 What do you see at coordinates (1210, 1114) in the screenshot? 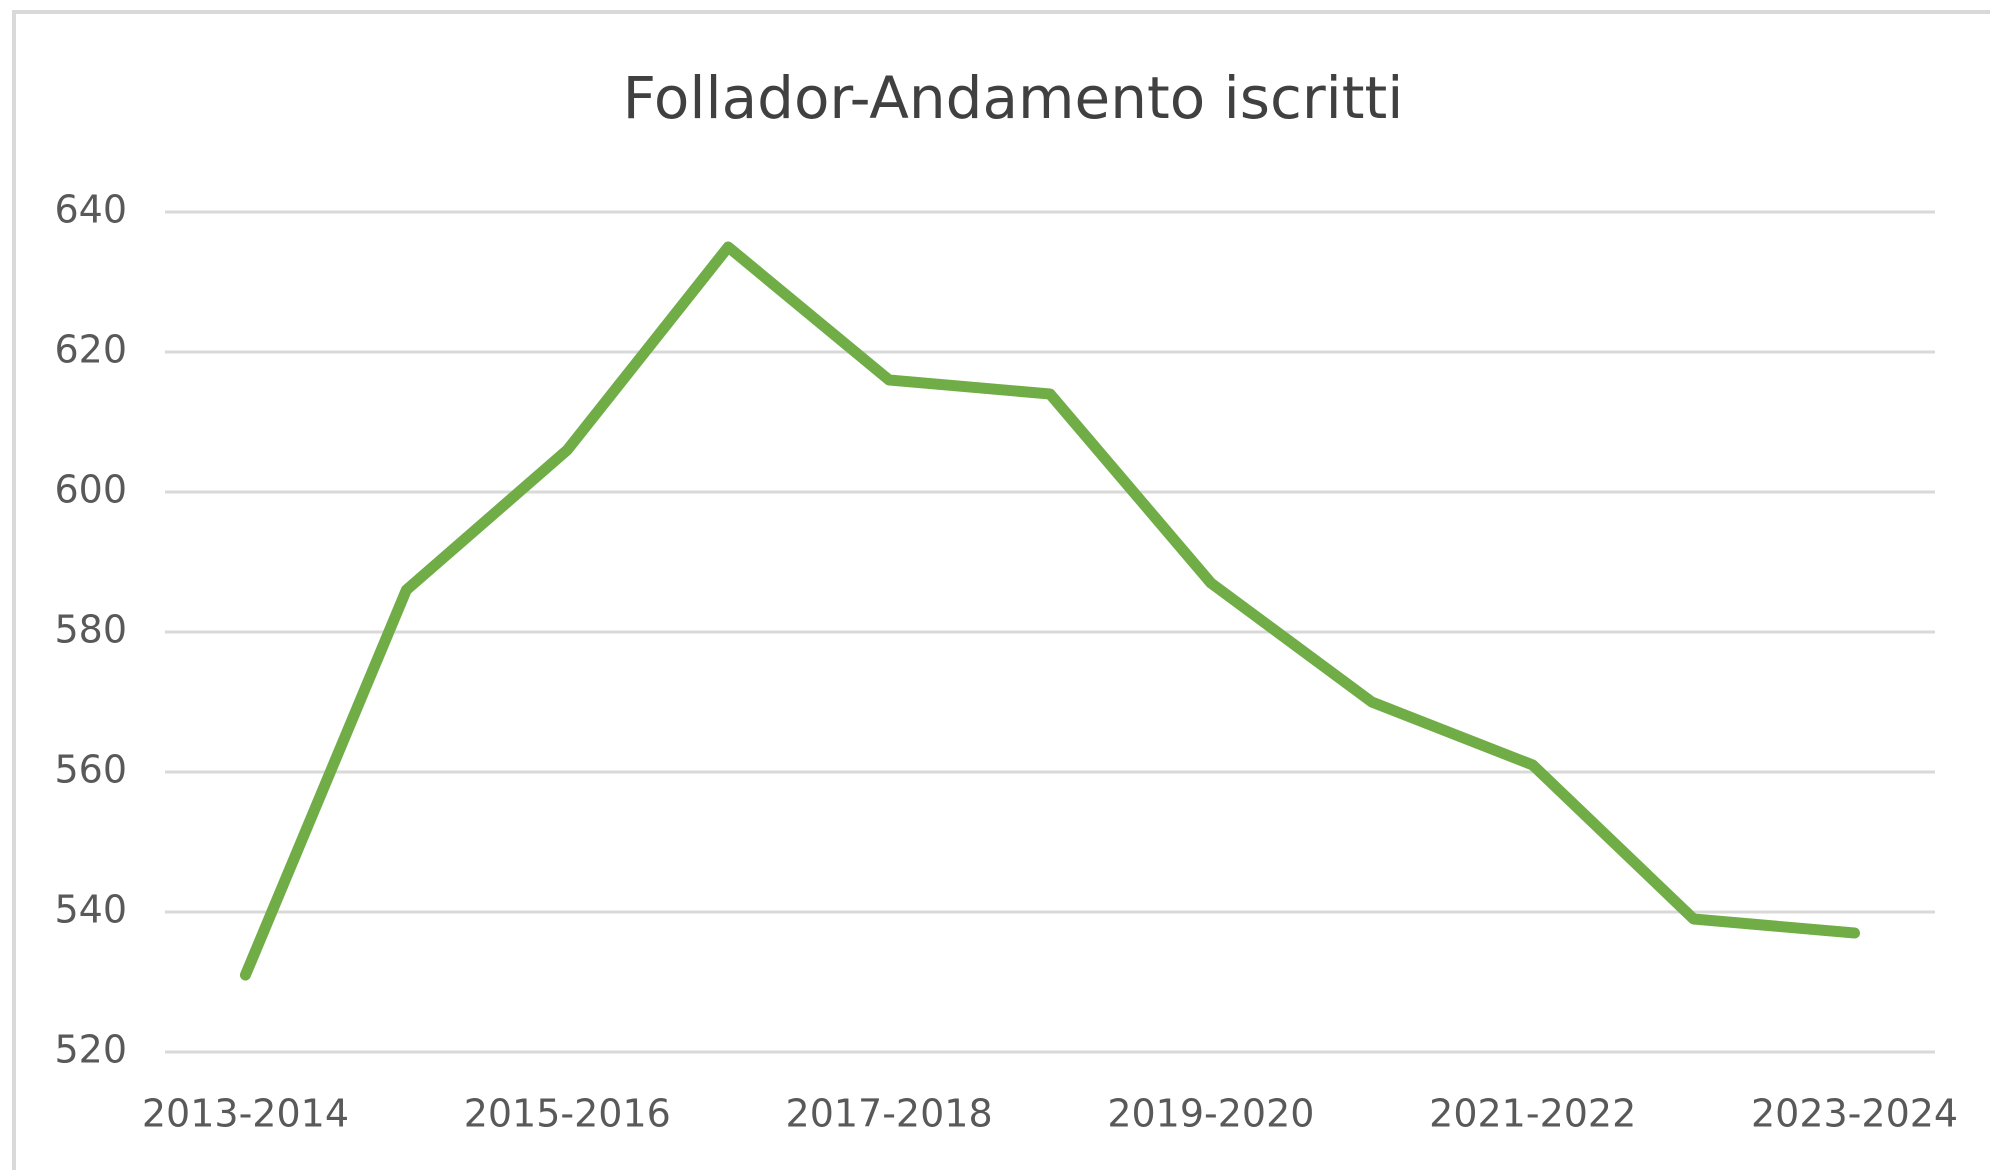
I see `x-tick-label: 2019-2020` at bounding box center [1210, 1114].